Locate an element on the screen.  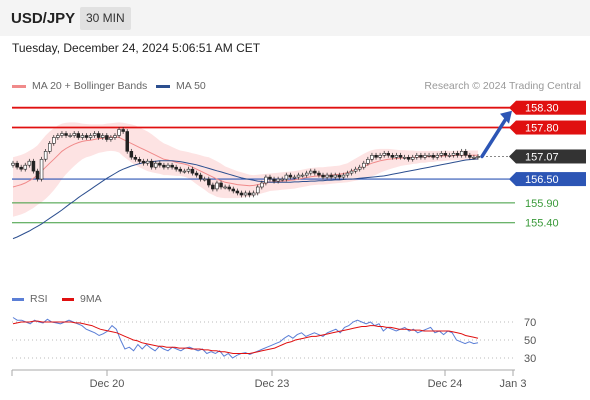
forecast-arrow-shaft is located at coordinates (494, 137).